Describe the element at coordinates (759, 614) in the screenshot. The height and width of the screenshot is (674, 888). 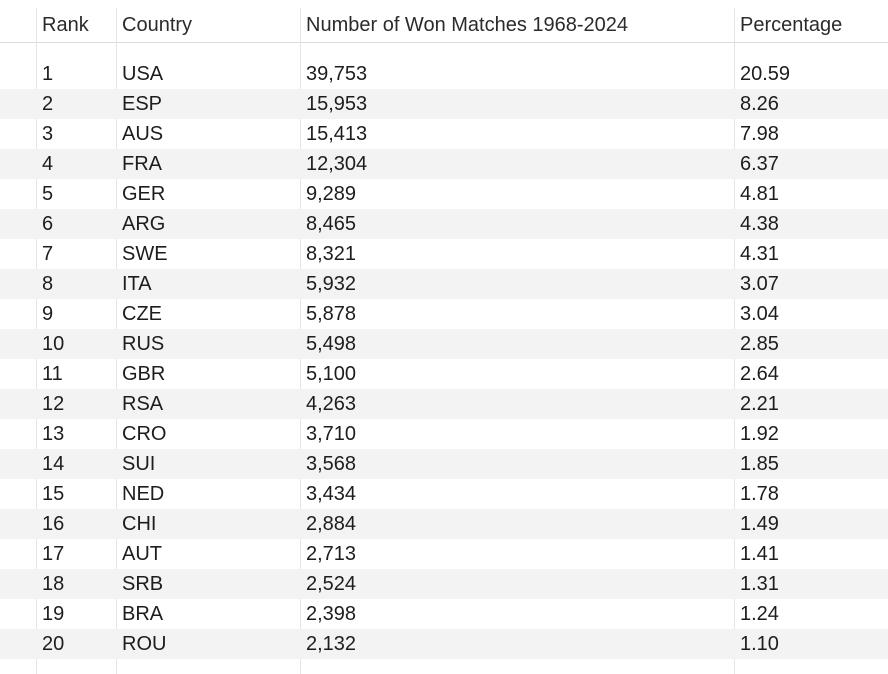
I see `cell-percentage: 1.24` at that location.